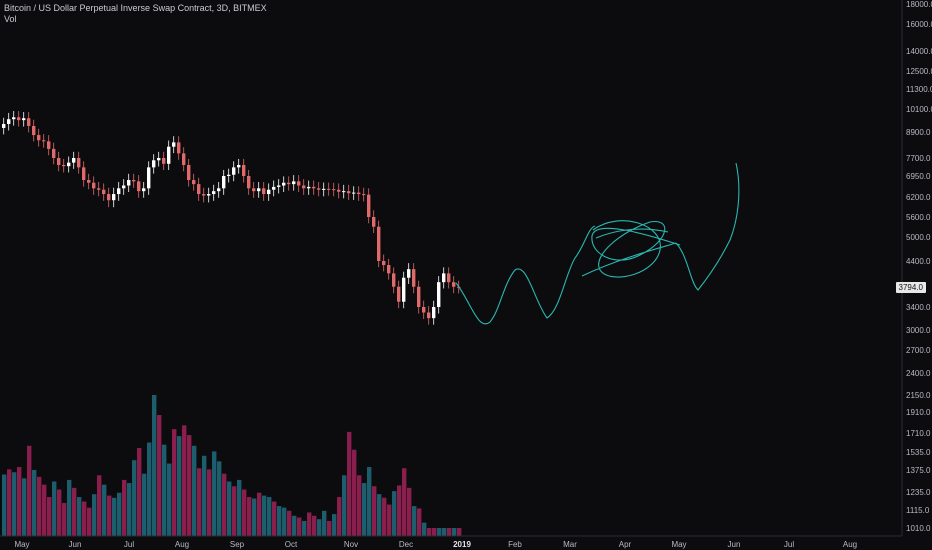 The height and width of the screenshot is (550, 932). Describe the element at coordinates (918, 158) in the screenshot. I see `price-axis-label: 7700.0` at that location.